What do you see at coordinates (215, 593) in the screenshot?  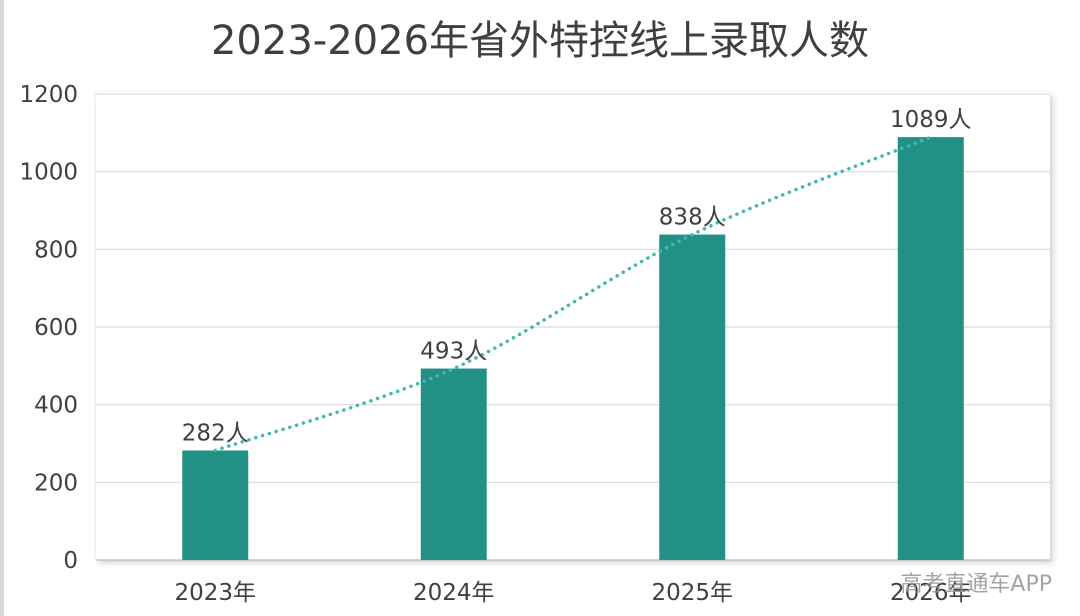 I see `x-tick-label: 2023年` at bounding box center [215, 593].